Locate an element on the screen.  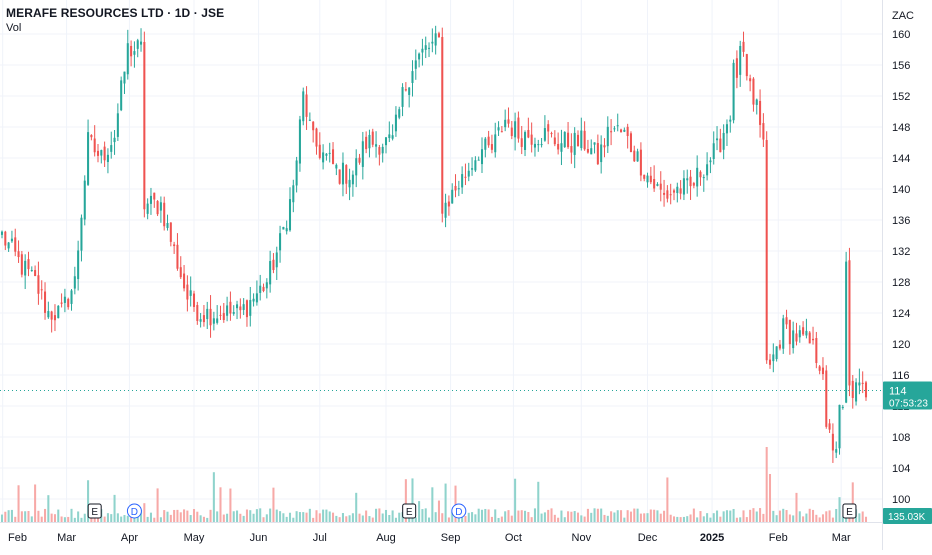
volume-value-badge: 135.03K is located at coordinates (907, 516).